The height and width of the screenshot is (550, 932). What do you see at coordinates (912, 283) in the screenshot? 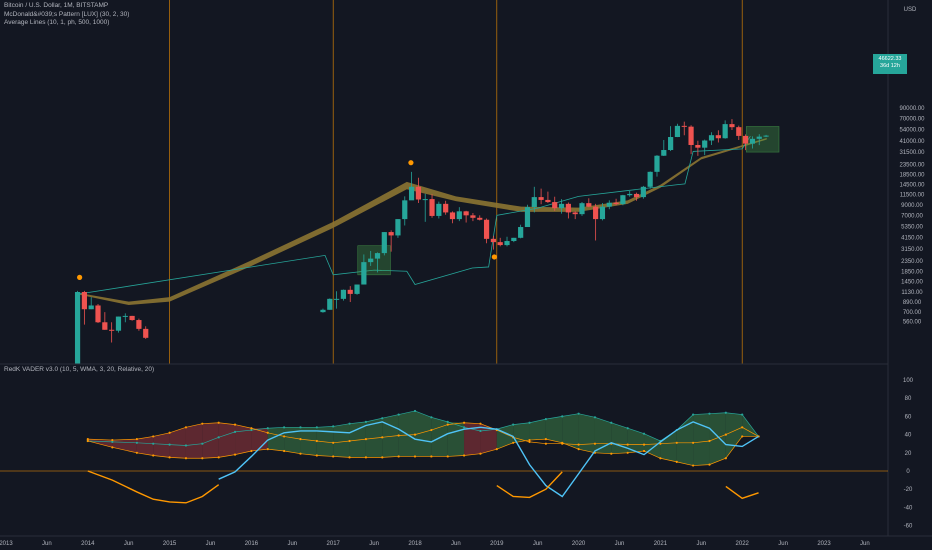
I see `price-axis-label: 1450.00` at bounding box center [912, 283].